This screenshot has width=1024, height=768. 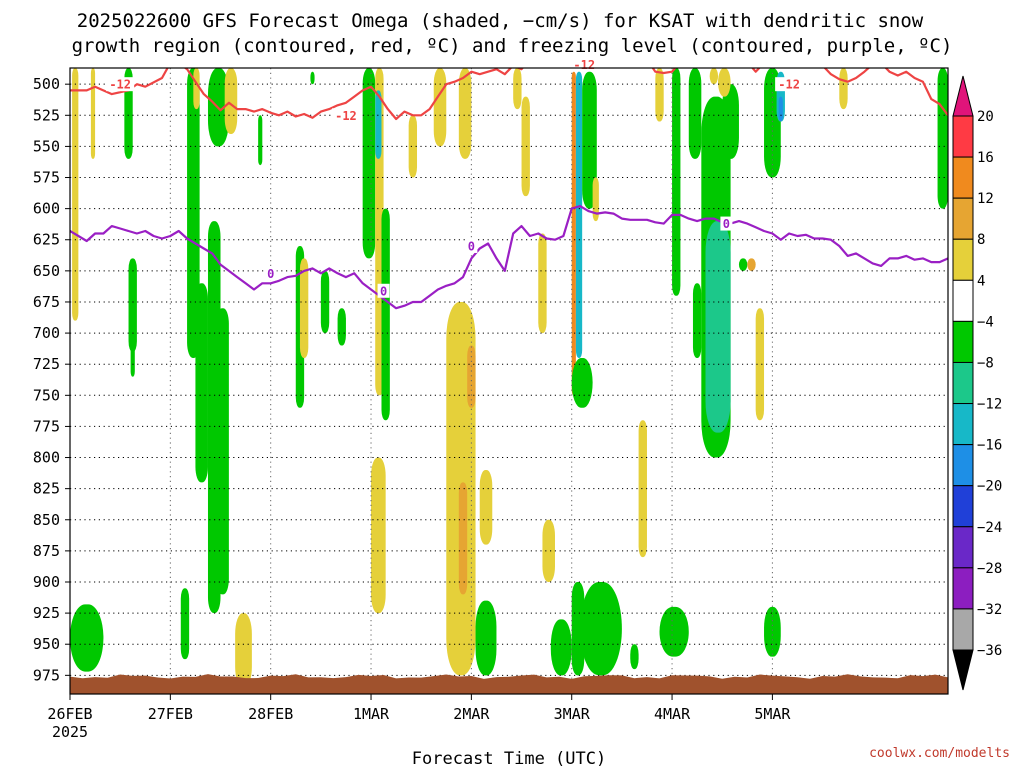 I want to click on x-tick-label: 3MAR, so click(x=572, y=714).